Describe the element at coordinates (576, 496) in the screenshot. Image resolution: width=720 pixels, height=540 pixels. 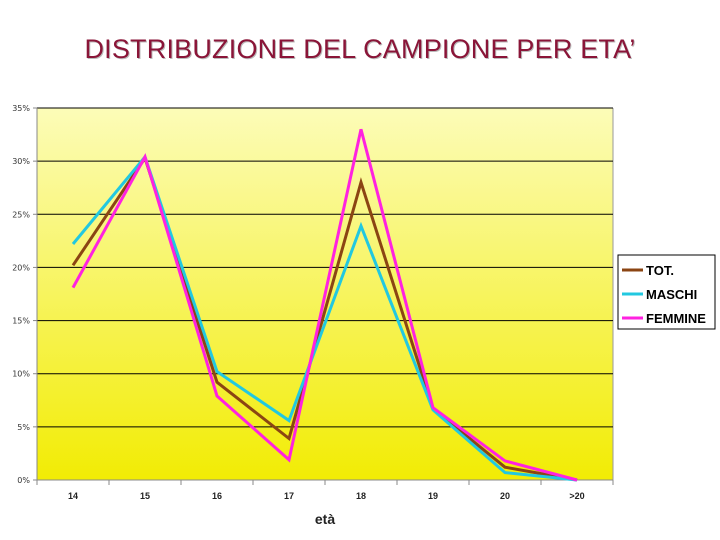
I see `x-tick-label: >20` at that location.